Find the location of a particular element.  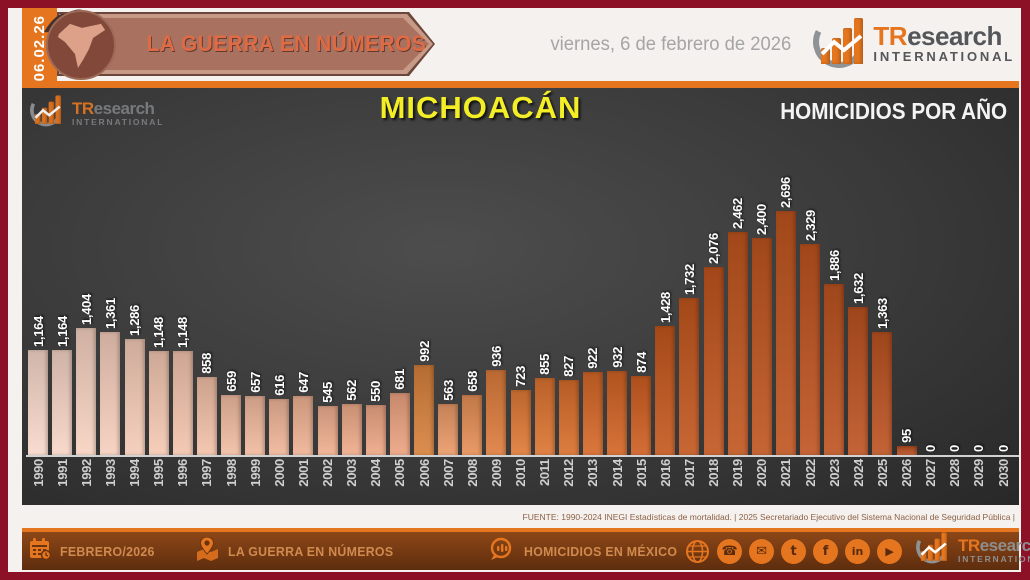

x-tick-2022: 2022 is located at coordinates (810, 473).